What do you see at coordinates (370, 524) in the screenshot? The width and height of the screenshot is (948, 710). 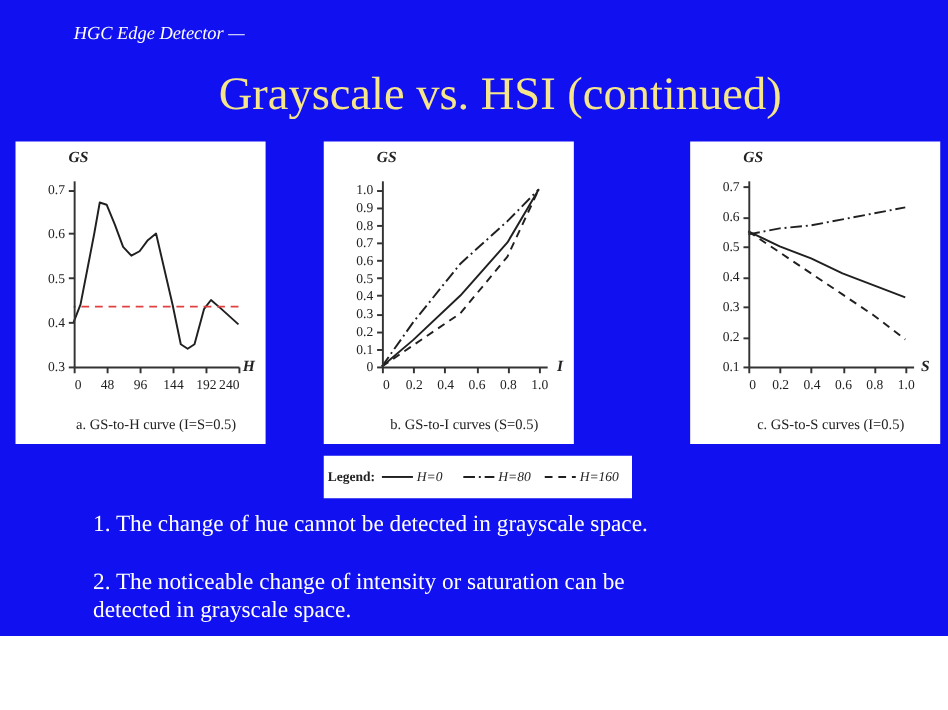 I see `text: 1. The change of hue cannot be detected in grayscale space.` at bounding box center [370, 524].